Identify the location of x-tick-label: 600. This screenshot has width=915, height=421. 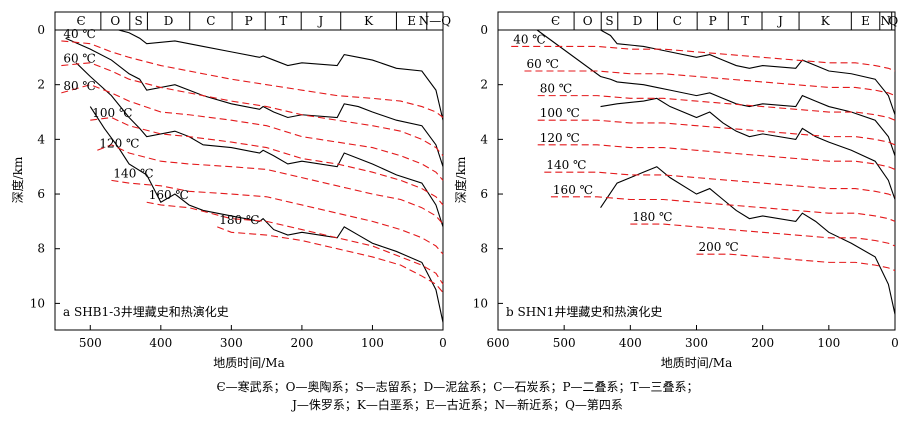
(498, 343).